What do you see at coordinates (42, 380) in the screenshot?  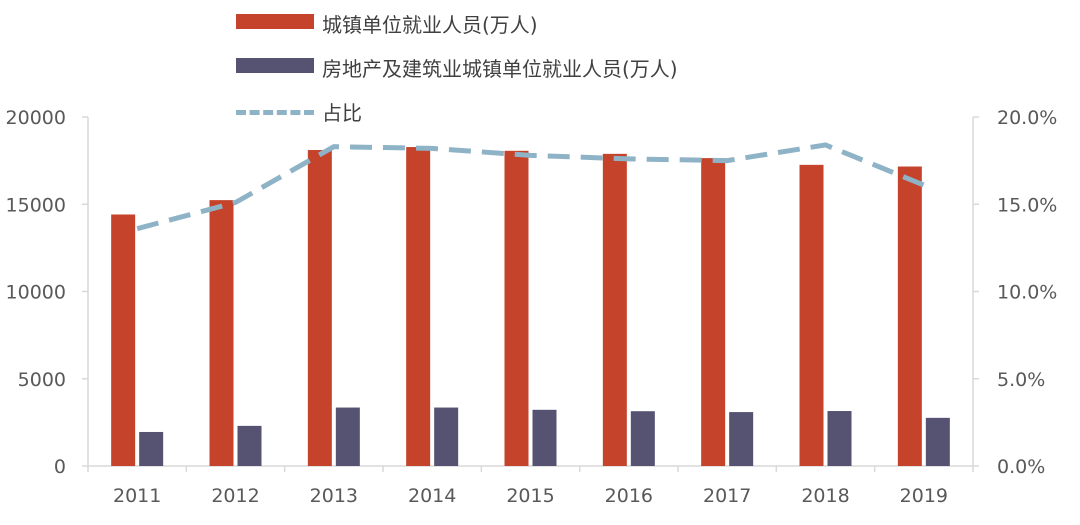 I see `y-tick-left-label: 5000` at bounding box center [42, 380].